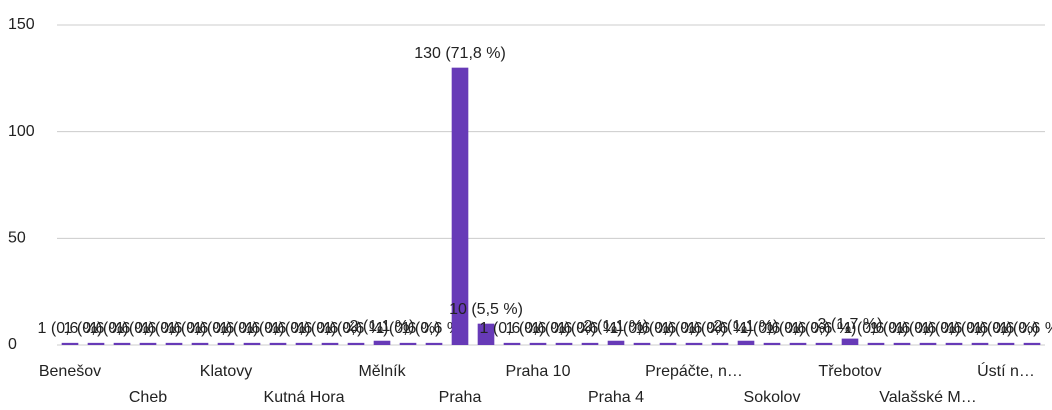  I want to click on value-label: 3 (1,7 %), so click(850, 324).